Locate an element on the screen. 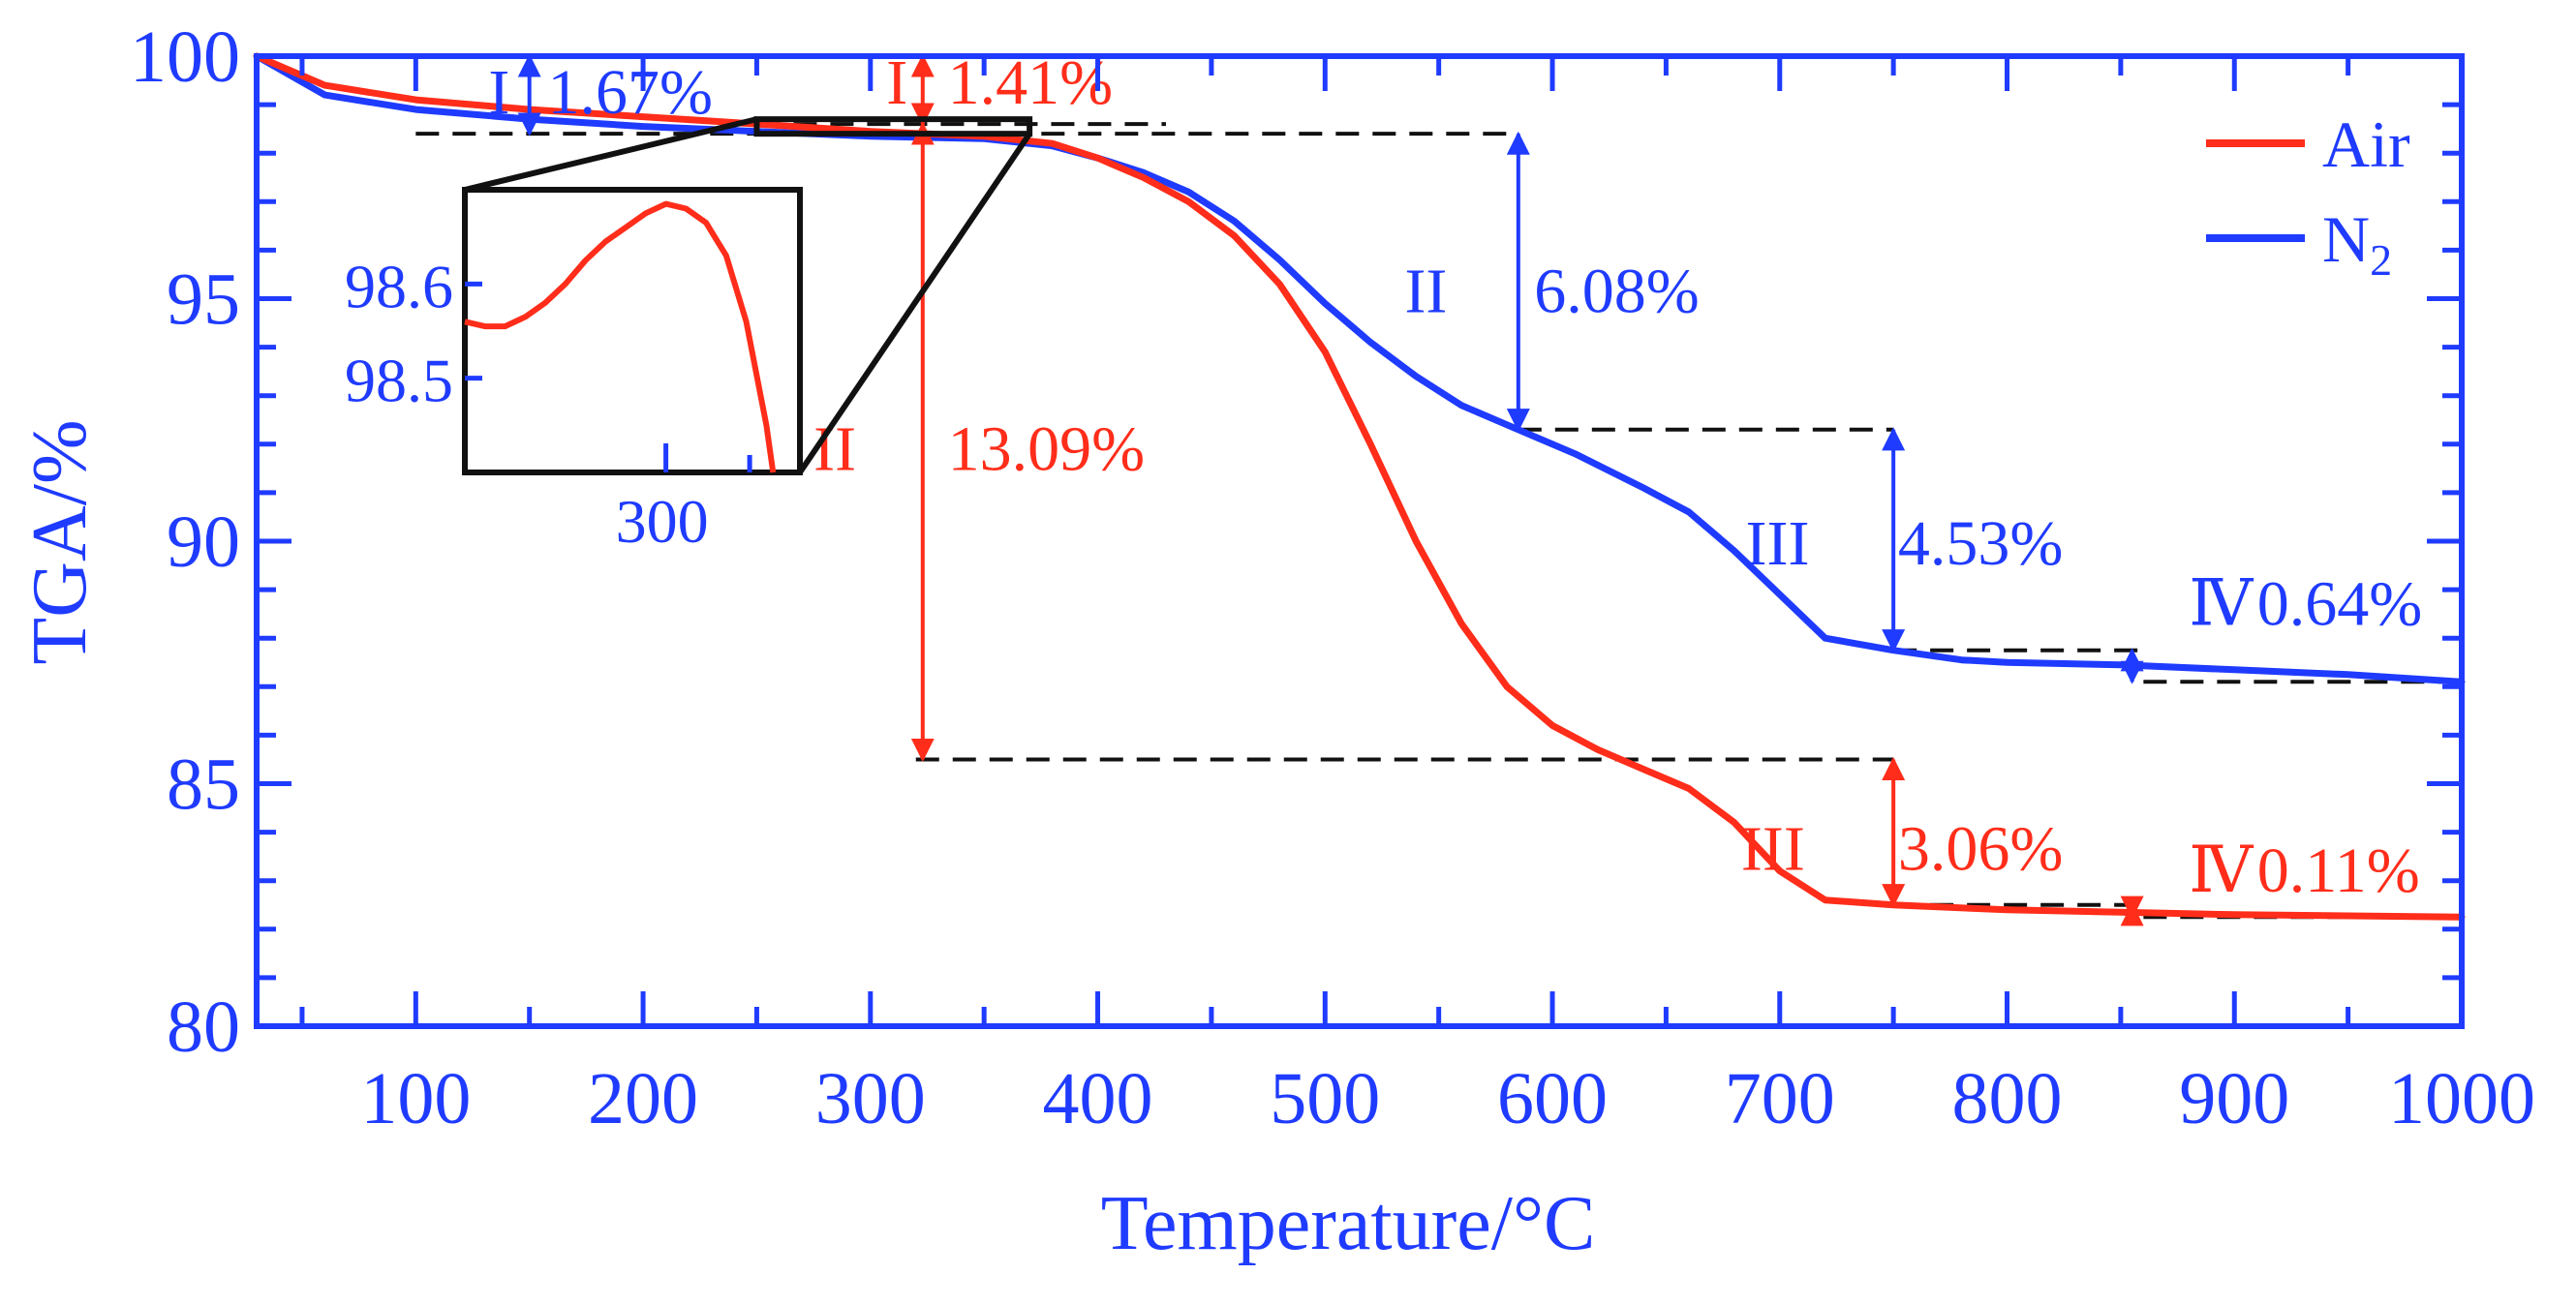 Image resolution: width=2576 pixels, height=1305 pixels. legend-label: N2 is located at coordinates (2357, 243).